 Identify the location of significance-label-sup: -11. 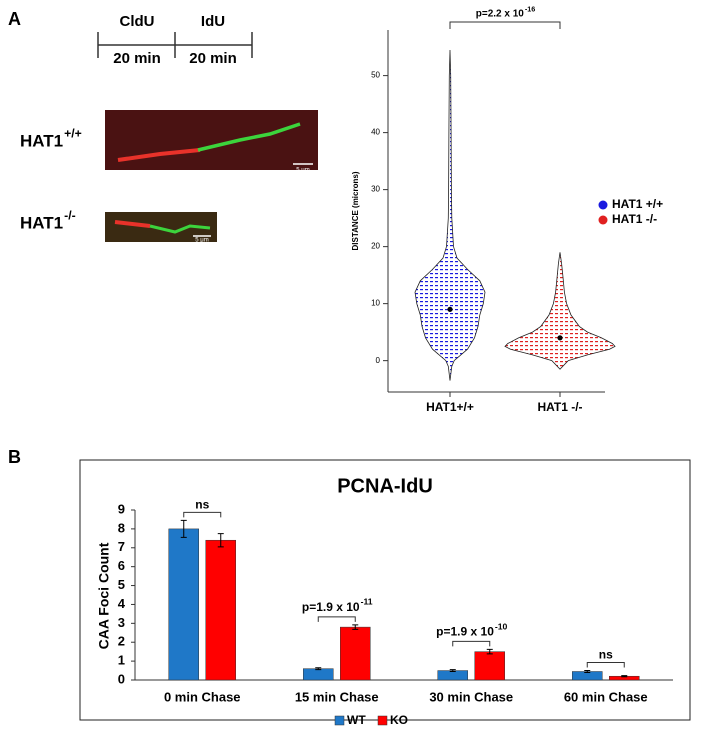
(367, 602).